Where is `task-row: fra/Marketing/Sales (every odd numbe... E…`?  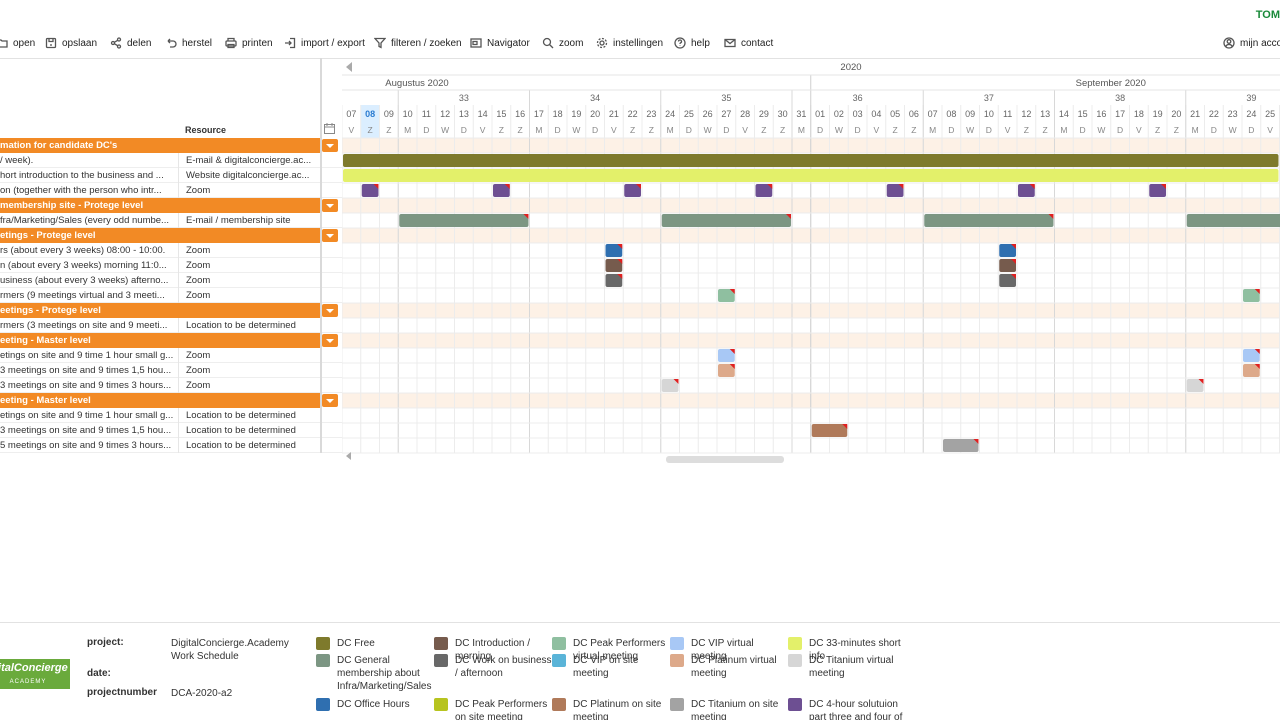 task-row: fra/Marketing/Sales (every odd numbe... E… is located at coordinates (171, 220).